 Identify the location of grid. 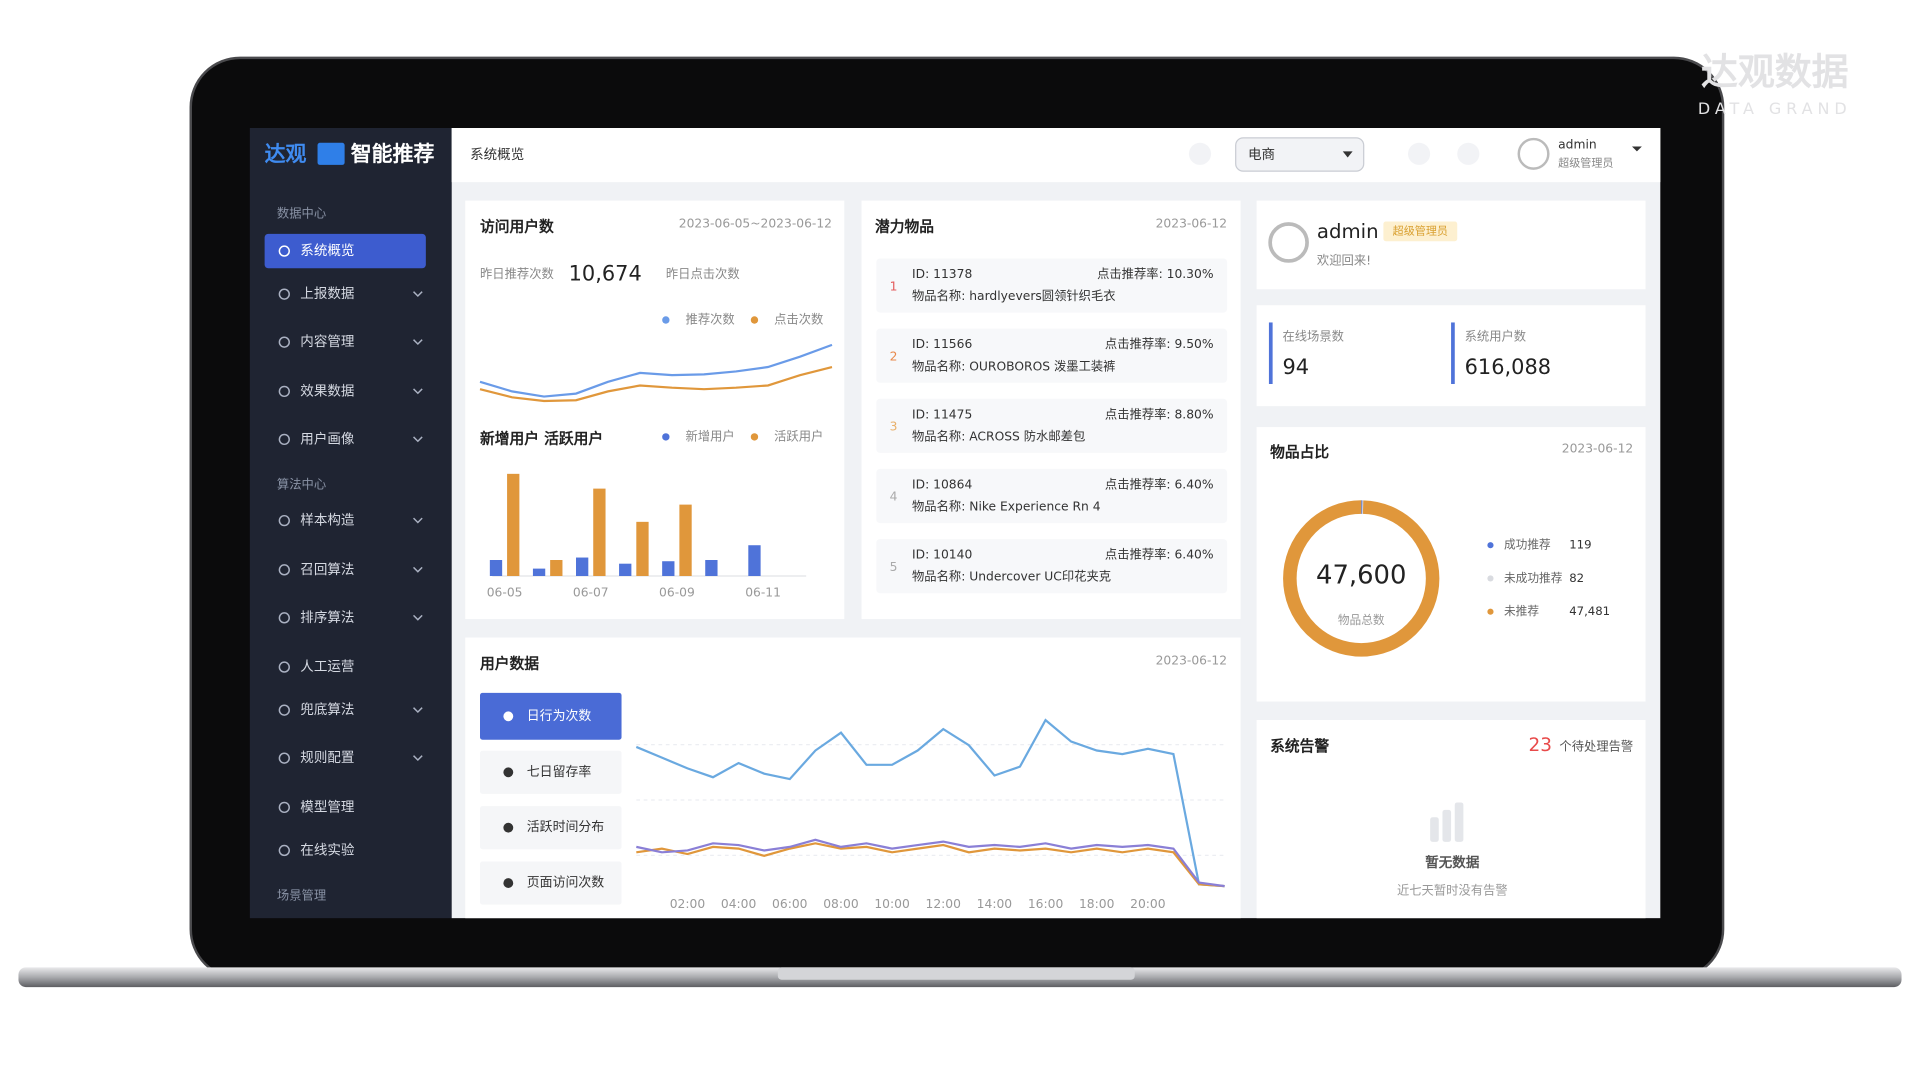
(930, 800).